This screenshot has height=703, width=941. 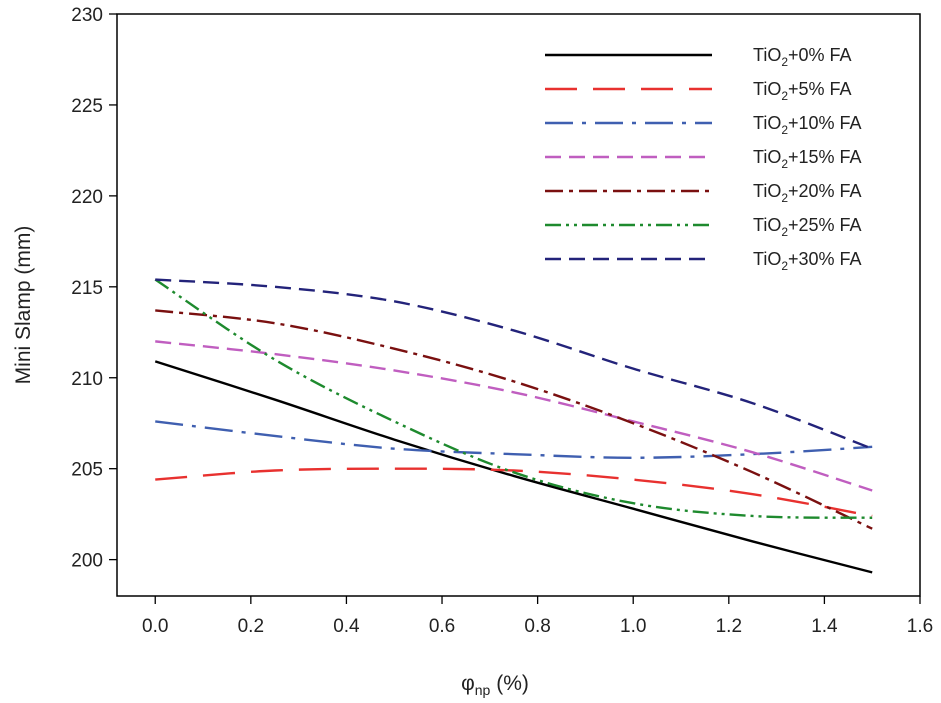 I want to click on legend-label-4: TiO2+15% FA, so click(x=807, y=159).